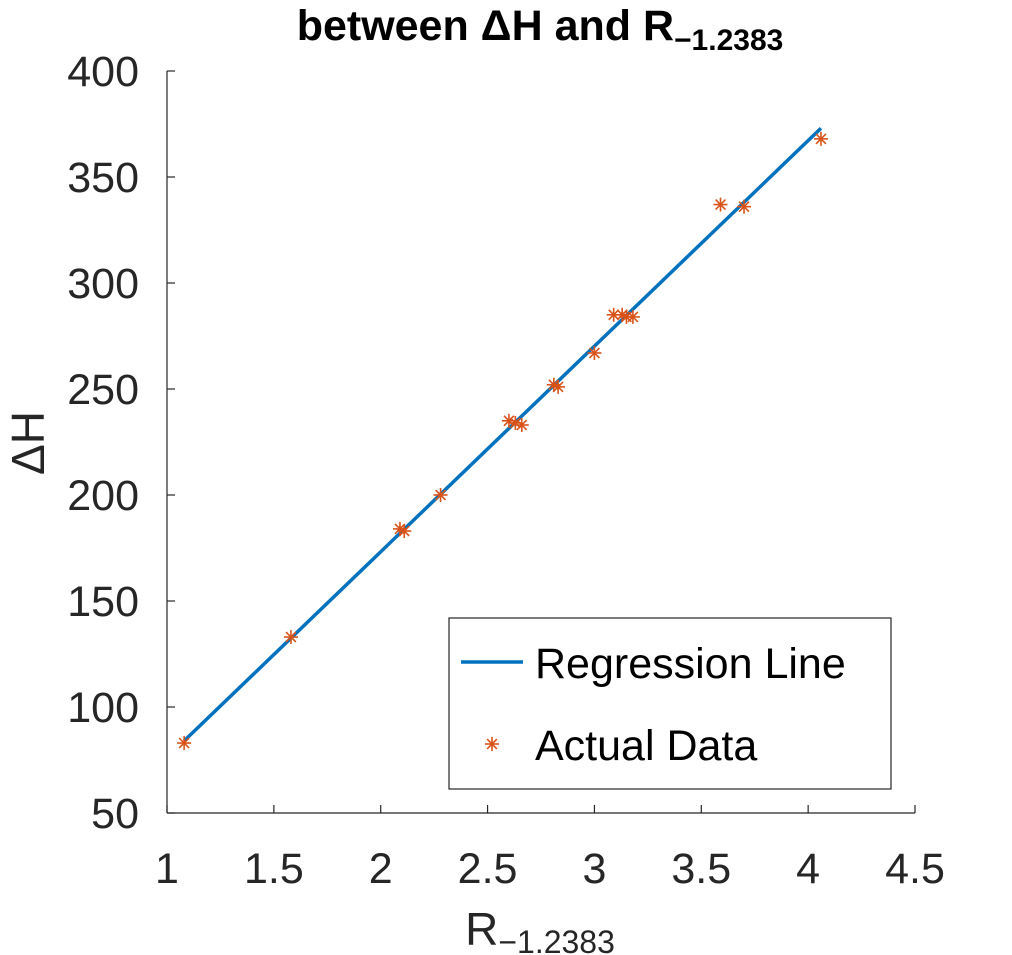 The width and height of the screenshot is (1012, 955). I want to click on chart-title: between ΔH and R−1.2383, so click(540, 29).